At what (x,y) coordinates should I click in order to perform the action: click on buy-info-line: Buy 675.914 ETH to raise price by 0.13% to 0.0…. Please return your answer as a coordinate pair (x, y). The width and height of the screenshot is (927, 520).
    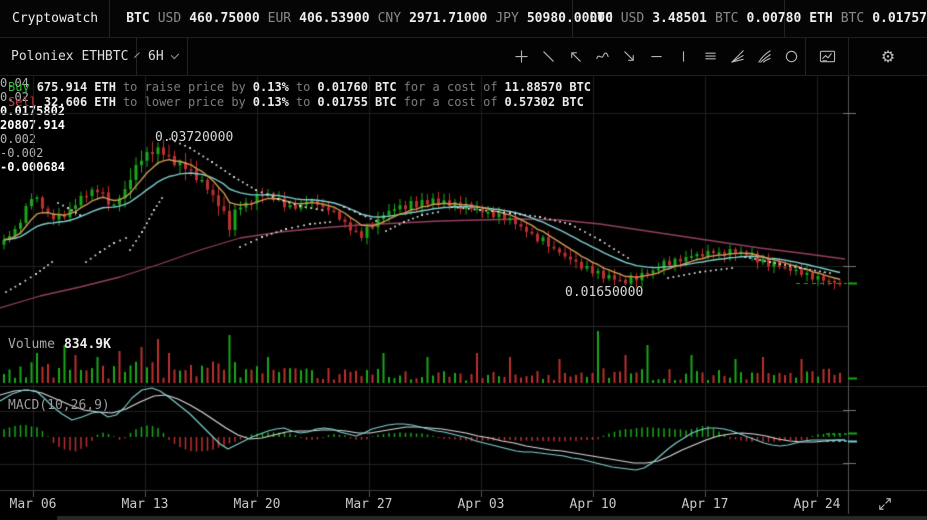
    Looking at the image, I should click on (299, 87).